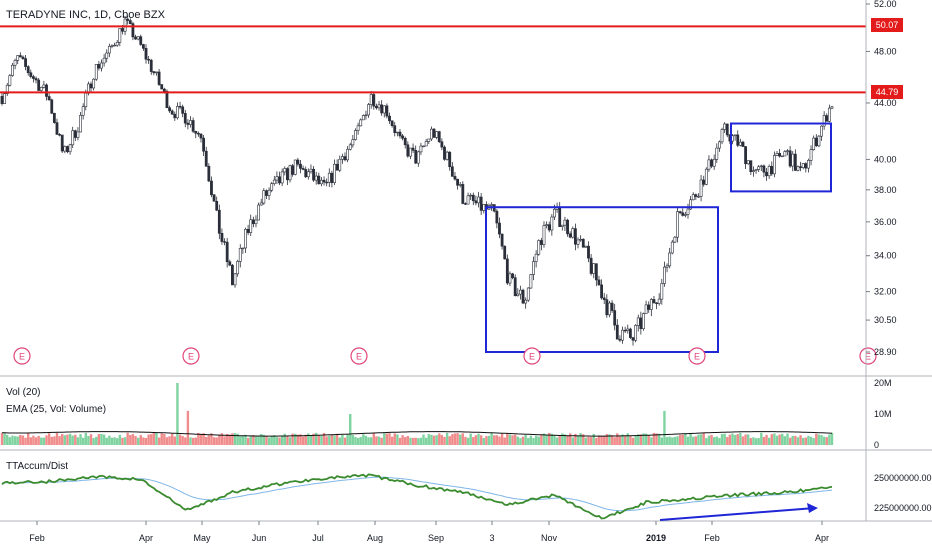  What do you see at coordinates (822, 538) in the screenshot?
I see `time-tick-label: Apr` at bounding box center [822, 538].